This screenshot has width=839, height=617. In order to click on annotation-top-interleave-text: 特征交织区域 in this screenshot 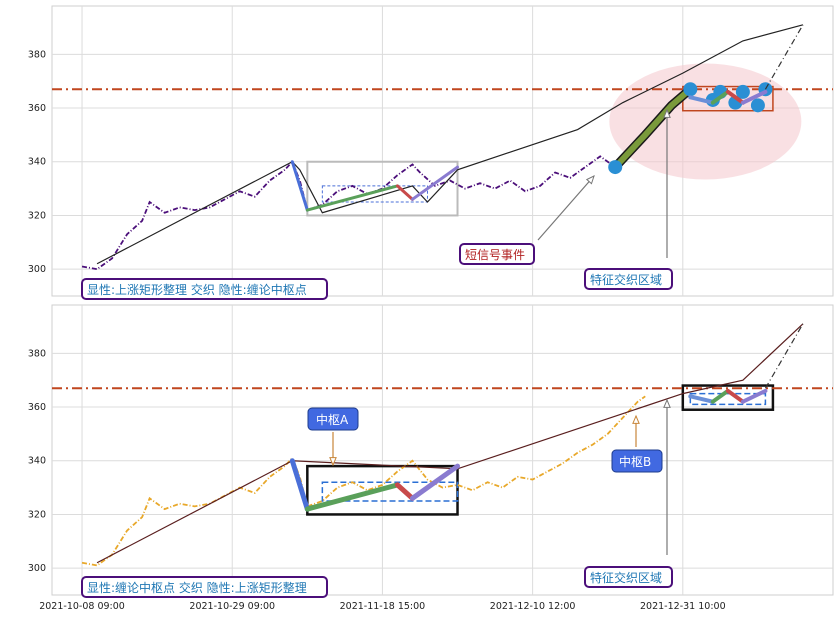, I will do `click(626, 279)`.